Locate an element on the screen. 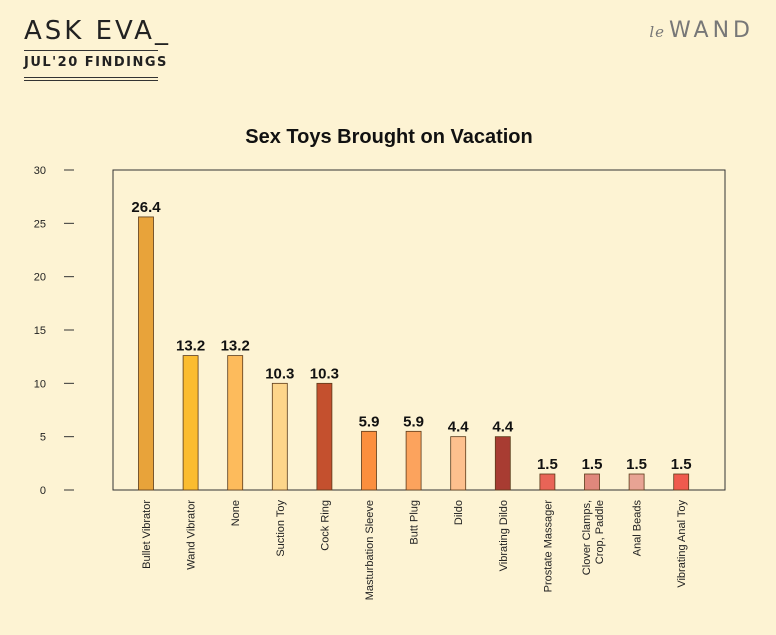  data-label: 26.4 is located at coordinates (146, 207).